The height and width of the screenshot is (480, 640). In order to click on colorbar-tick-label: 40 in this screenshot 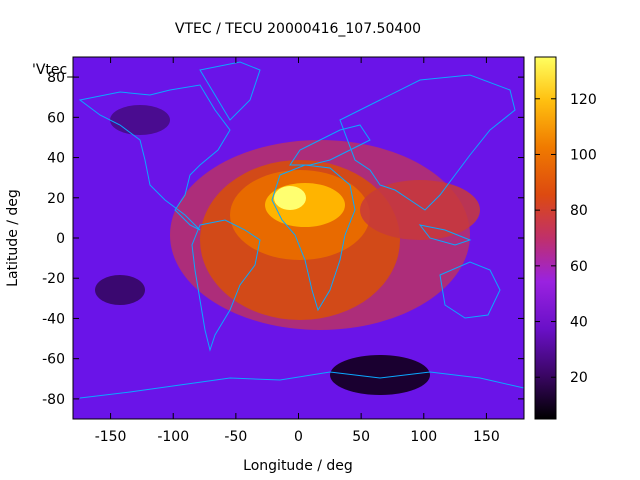, I will do `click(579, 323)`.